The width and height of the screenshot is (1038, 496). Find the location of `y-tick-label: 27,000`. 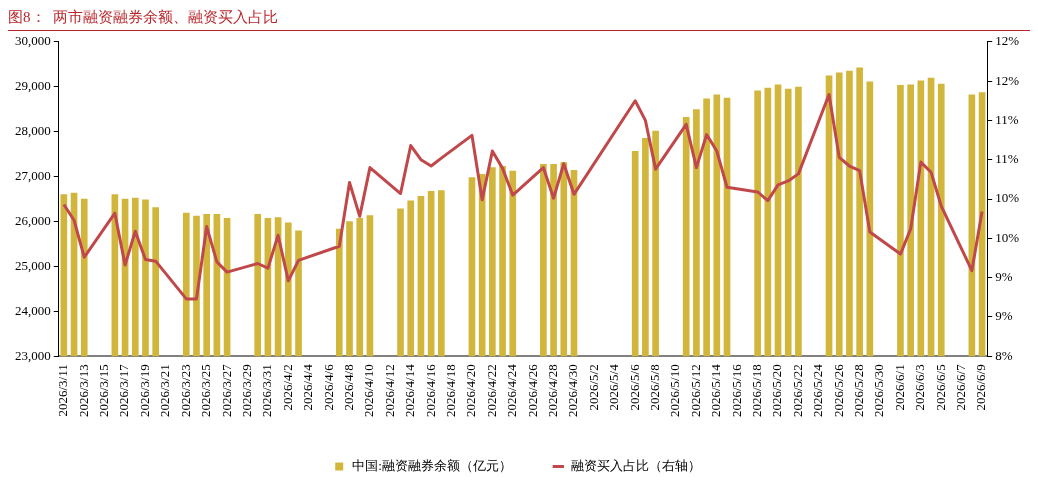

y-tick-label: 27,000 is located at coordinates (33, 175).